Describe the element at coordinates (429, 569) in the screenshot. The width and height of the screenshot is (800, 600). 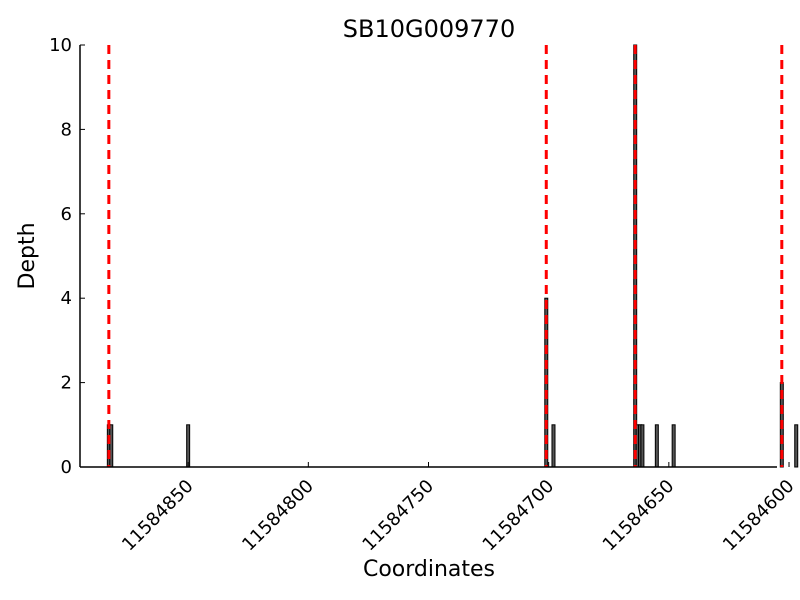
I see `x-axis-label: Coordinates` at that location.